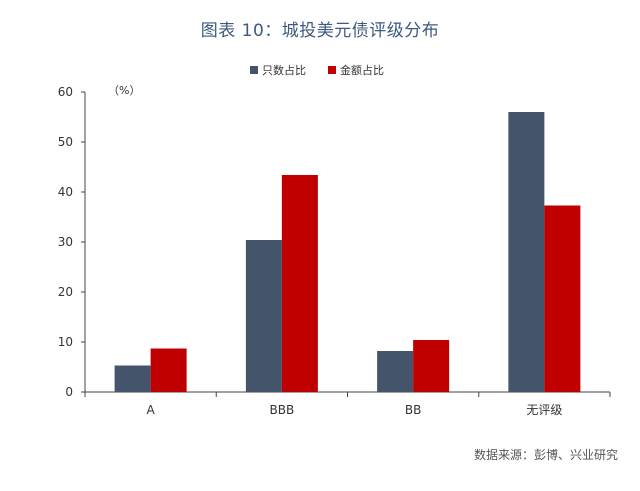 This screenshot has height=491, width=640. What do you see at coordinates (320, 31) in the screenshot?
I see `chart-title: 图表 10：城投美元债评级分布` at bounding box center [320, 31].